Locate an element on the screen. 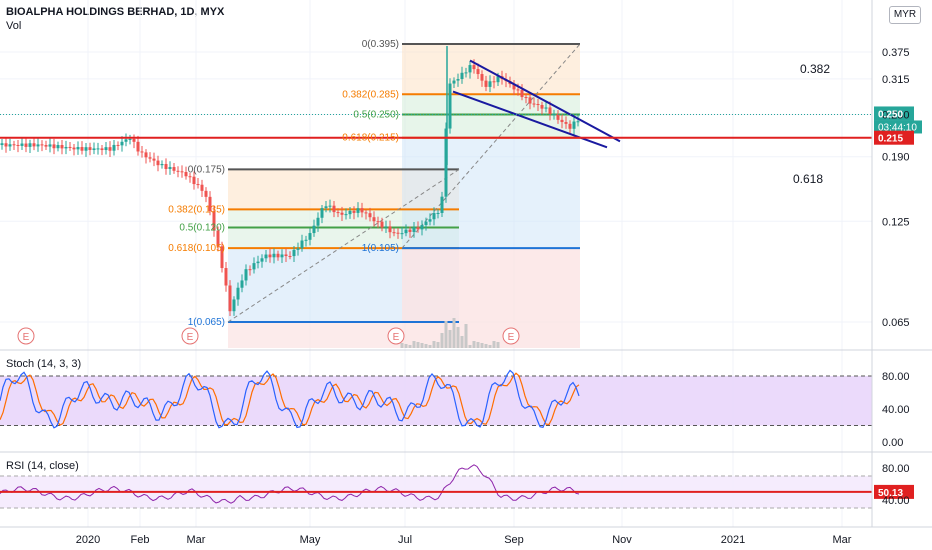 The height and width of the screenshot is (550, 932). stoch-tick-label: 0.00 is located at coordinates (892, 443).